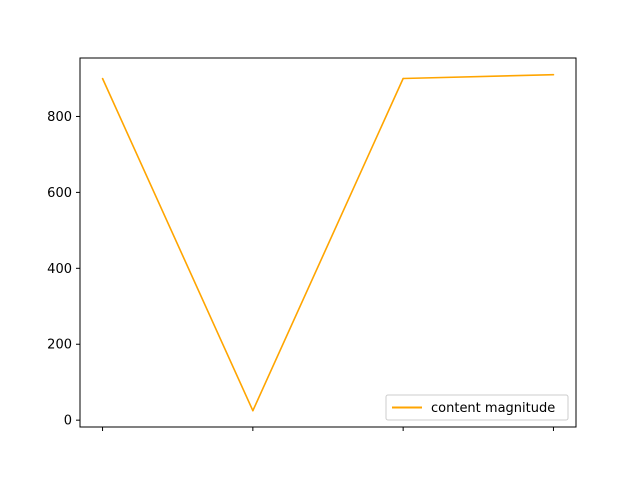  What do you see at coordinates (59, 345) in the screenshot?
I see `y-tick-label: 200` at bounding box center [59, 345].